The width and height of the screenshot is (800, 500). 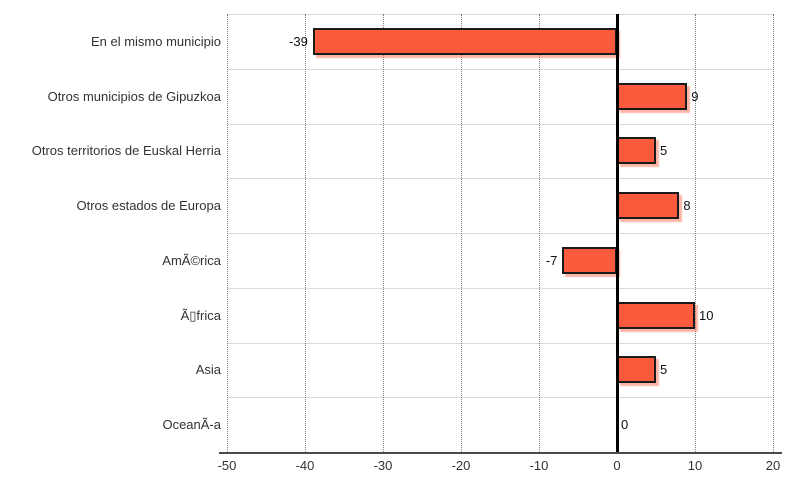 I want to click on x-tick-label: 10, so click(x=695, y=465).